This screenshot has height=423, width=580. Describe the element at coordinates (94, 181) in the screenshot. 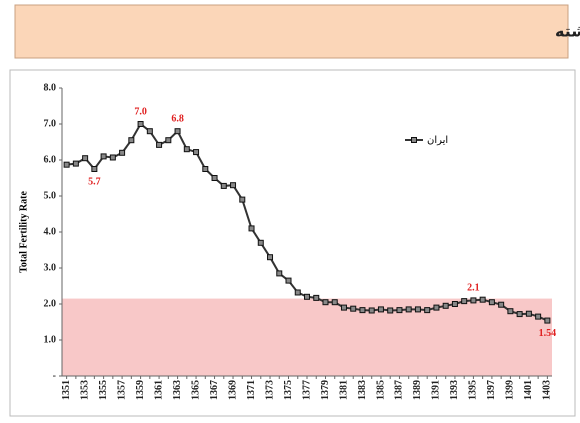

I see `value-label: 5.7` at that location.